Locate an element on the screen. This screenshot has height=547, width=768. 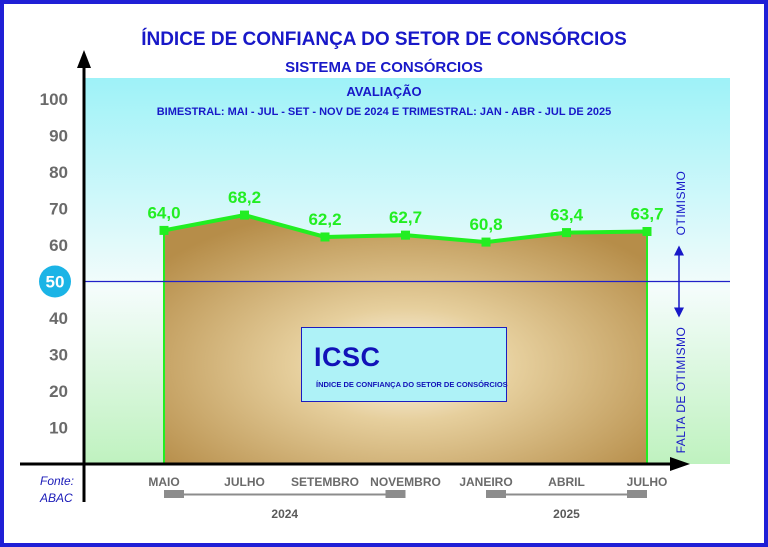
y-tick-label: 80 is located at coordinates (58, 172).